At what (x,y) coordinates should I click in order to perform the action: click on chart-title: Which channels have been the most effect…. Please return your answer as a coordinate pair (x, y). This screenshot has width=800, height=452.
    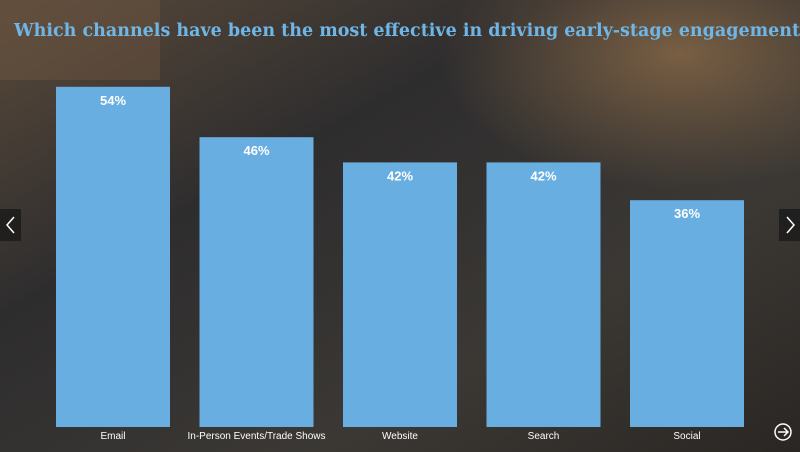
    Looking at the image, I should click on (406, 31).